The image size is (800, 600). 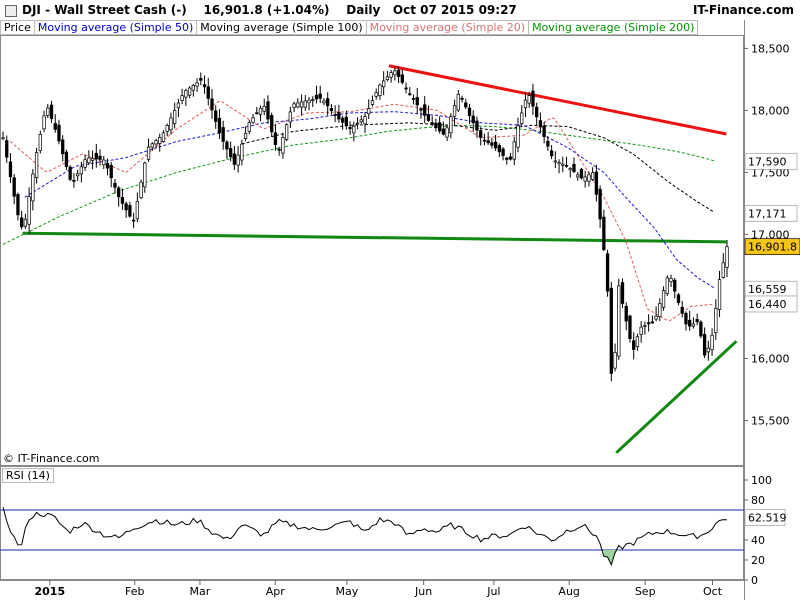 I want to click on legend-item-0: Price, so click(x=17, y=27).